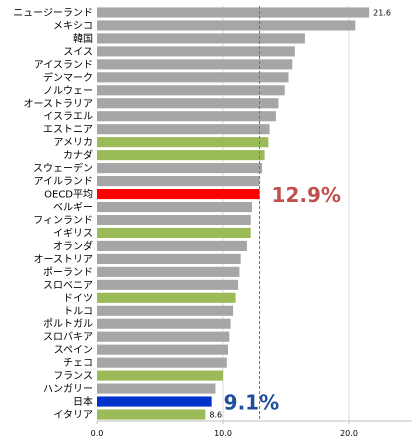 The width and height of the screenshot is (420, 443). Describe the element at coordinates (73, 245) in the screenshot. I see `category-label: オランダ` at that location.